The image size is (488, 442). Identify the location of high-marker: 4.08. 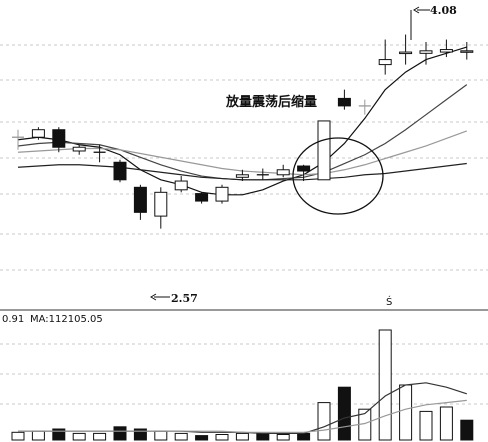
(433, 22).